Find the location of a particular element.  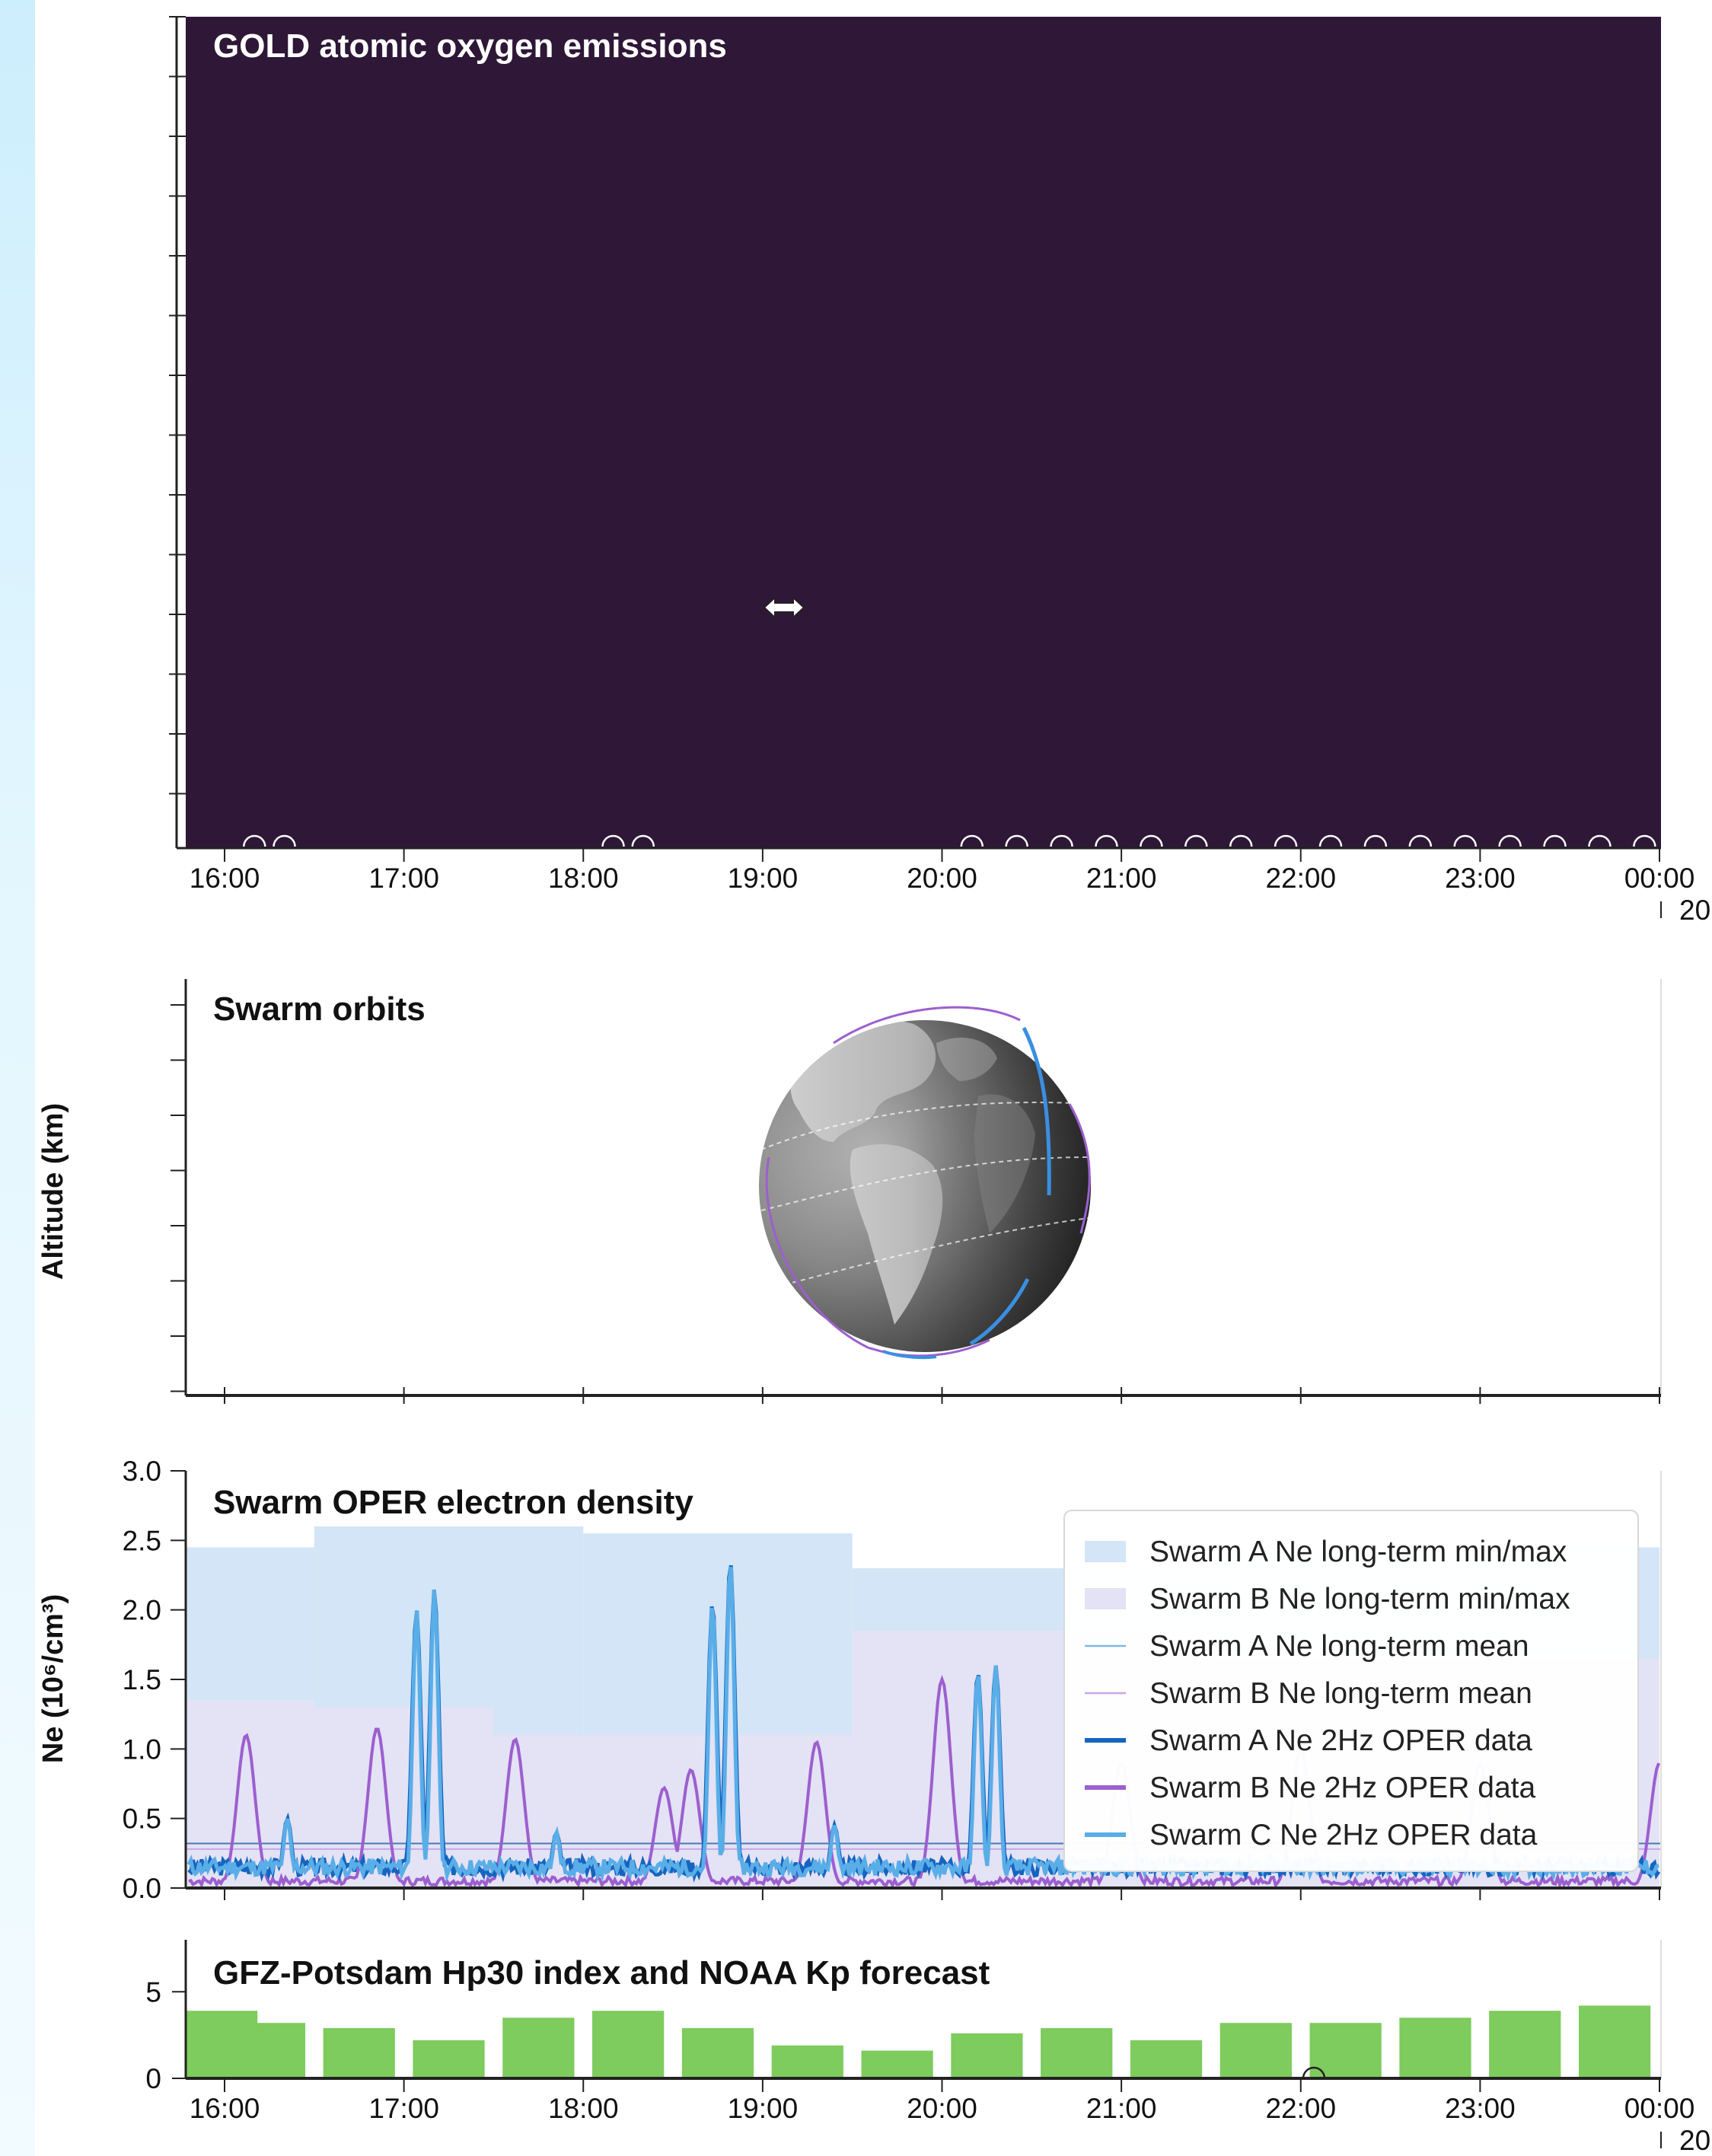

hp30-y-tick-label: 0 is located at coordinates (153, 2078).